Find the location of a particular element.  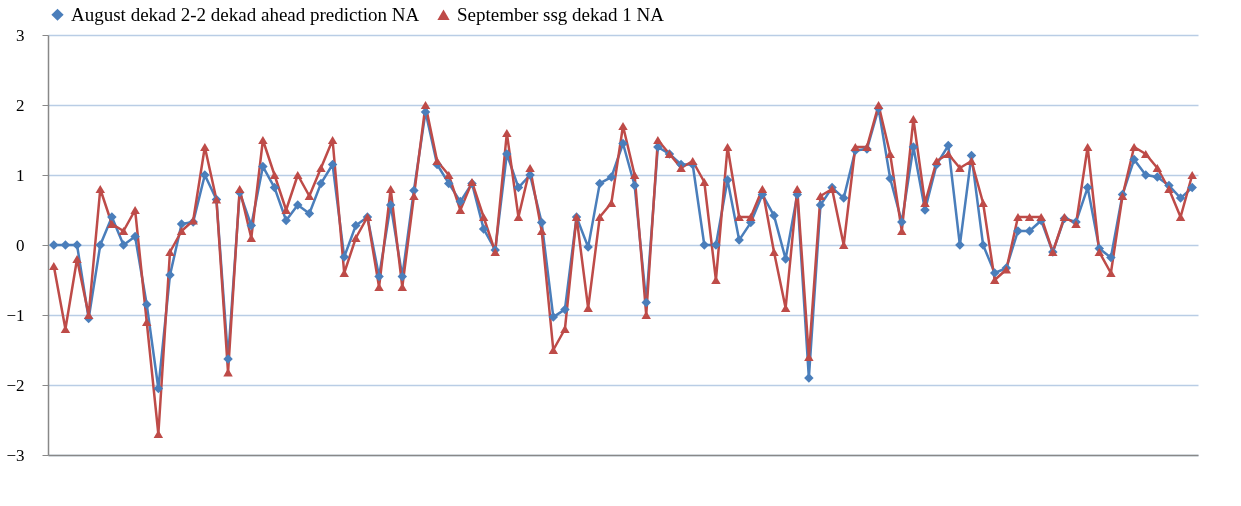

y-tick-label: 2 is located at coordinates (20, 105).